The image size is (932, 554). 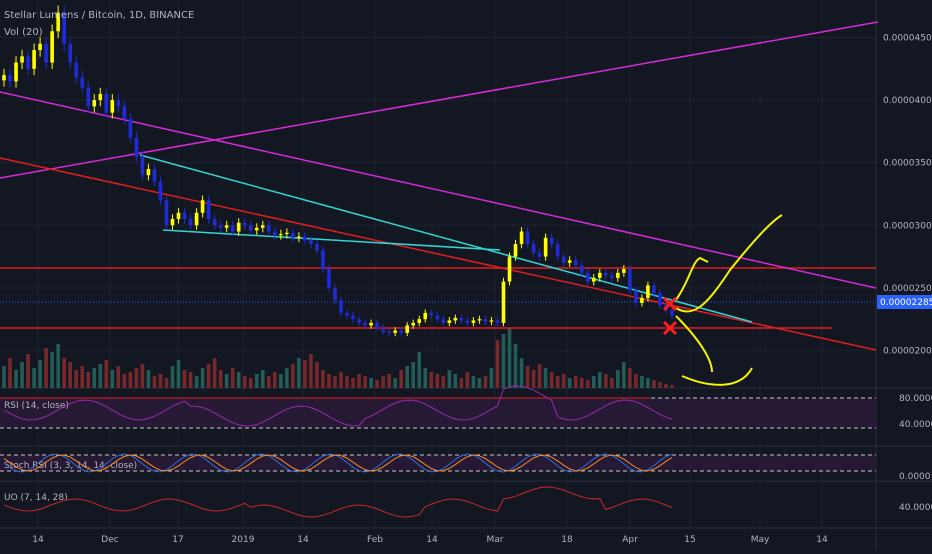 I want to click on price-axis-label: 0.00004500, so click(x=907, y=39).